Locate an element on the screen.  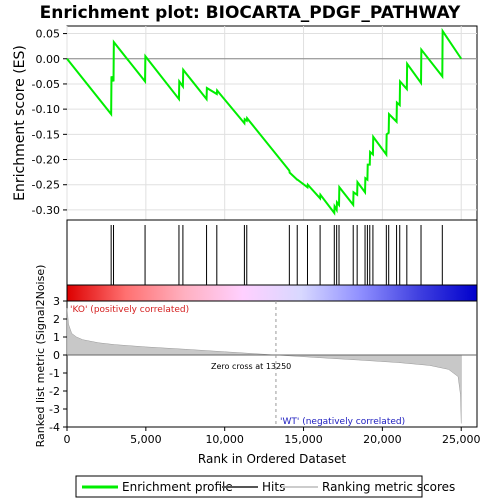
x-tick-label: 0 is located at coordinates (67, 439).